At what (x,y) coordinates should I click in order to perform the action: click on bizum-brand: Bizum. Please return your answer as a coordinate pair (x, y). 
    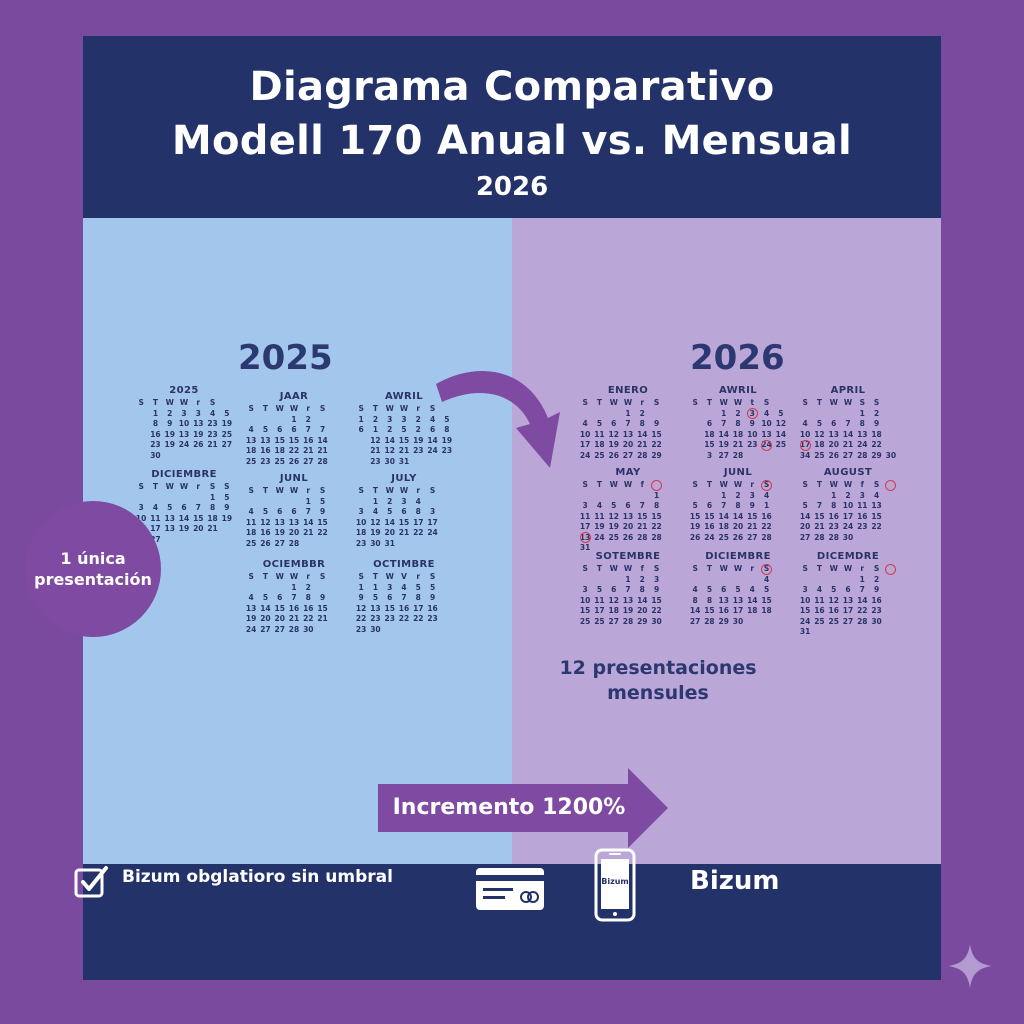
    Looking at the image, I should click on (735, 881).